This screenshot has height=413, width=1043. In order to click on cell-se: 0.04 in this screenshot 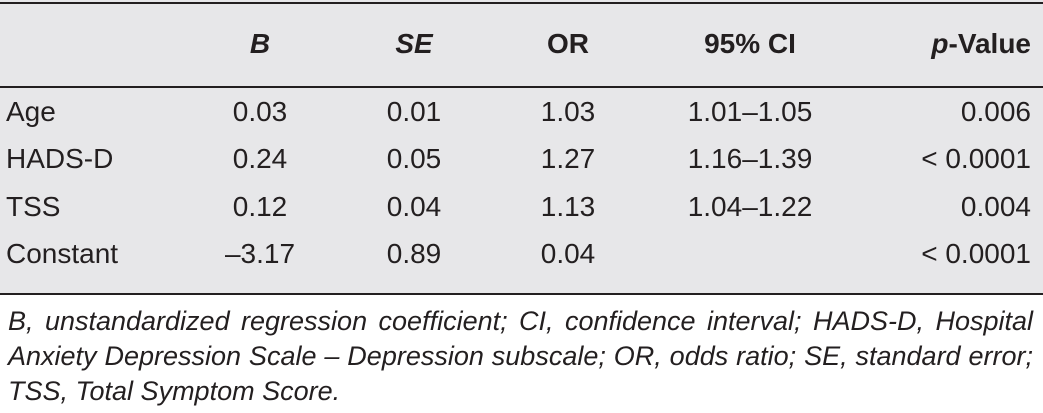, I will do `click(414, 206)`.